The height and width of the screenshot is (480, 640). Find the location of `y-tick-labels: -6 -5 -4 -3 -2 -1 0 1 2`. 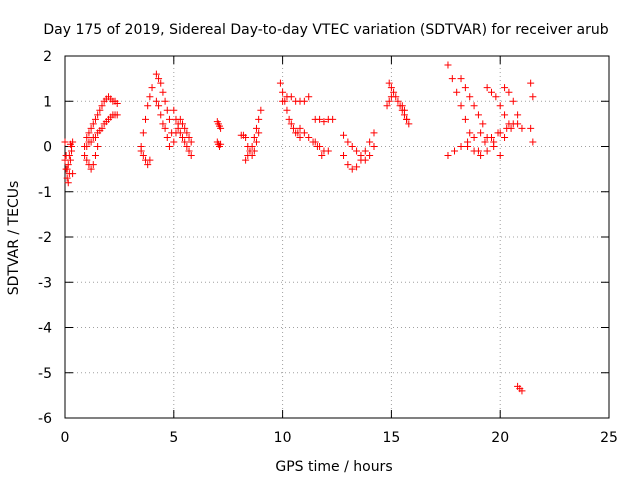

y-tick-labels: -6 -5 -4 -3 -2 -1 0 1 2 is located at coordinates (45, 238).